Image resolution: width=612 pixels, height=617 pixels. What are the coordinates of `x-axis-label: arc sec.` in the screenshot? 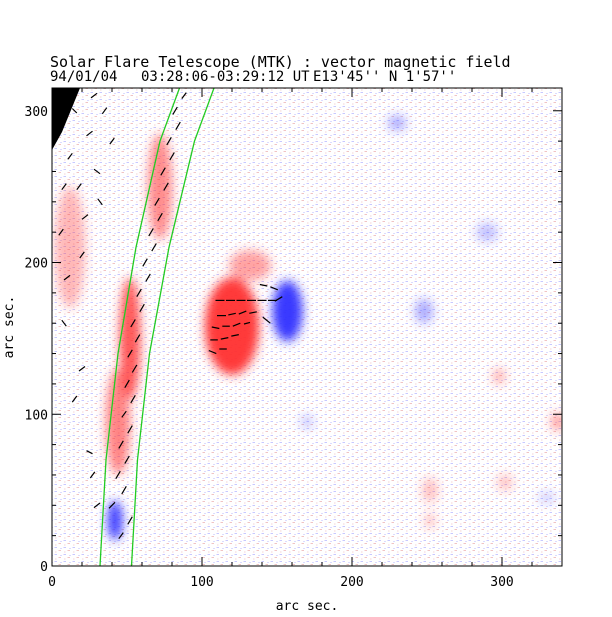 It's located at (307, 606).